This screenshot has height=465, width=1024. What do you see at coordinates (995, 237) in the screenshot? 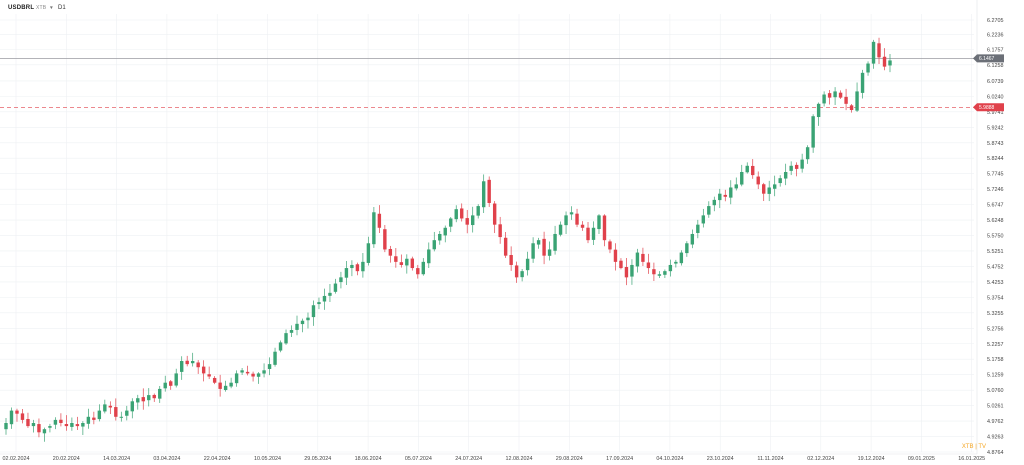
I see `y-tick-label: 5.5750` at bounding box center [995, 237].